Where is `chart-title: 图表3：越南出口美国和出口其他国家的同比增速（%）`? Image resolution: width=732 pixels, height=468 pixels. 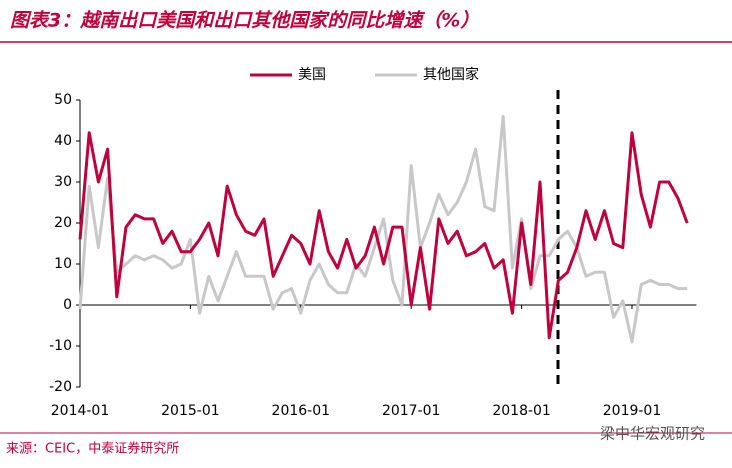
chart-title: 图表3：越南出口美国和出口其他国家的同比增速（%） is located at coordinates (244, 21).